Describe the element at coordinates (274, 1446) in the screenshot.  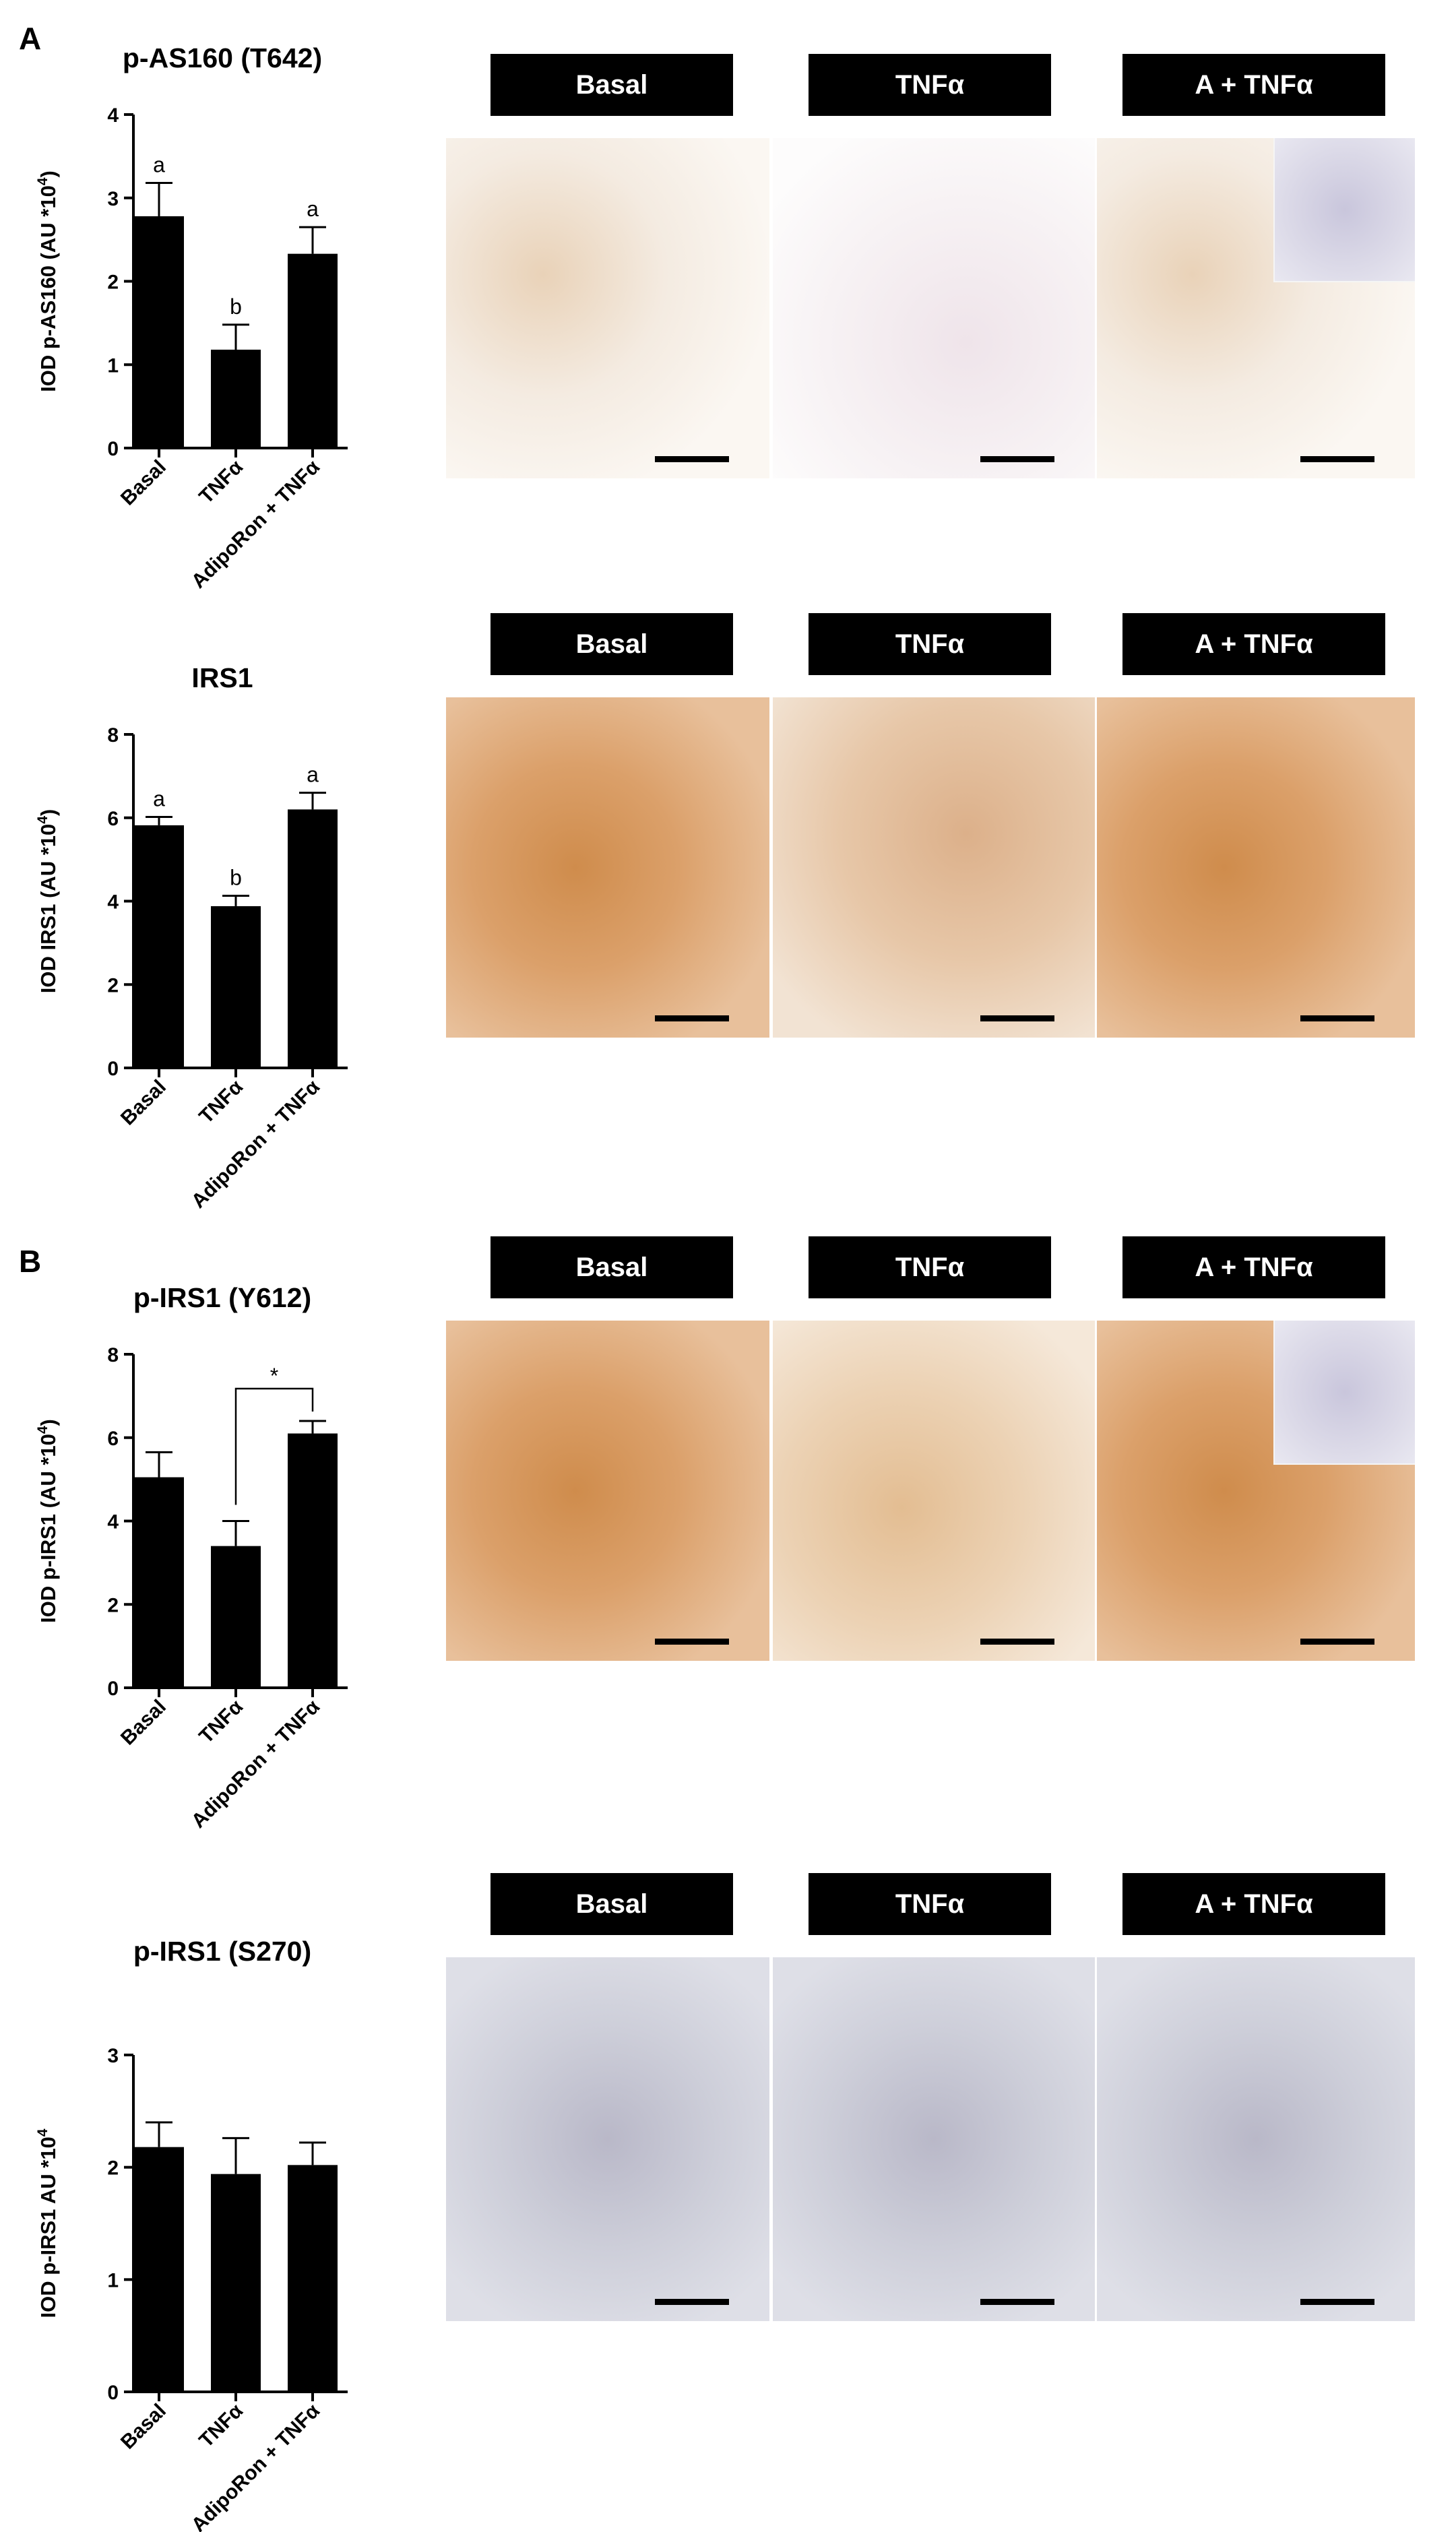
I see `significance-bracket` at that location.